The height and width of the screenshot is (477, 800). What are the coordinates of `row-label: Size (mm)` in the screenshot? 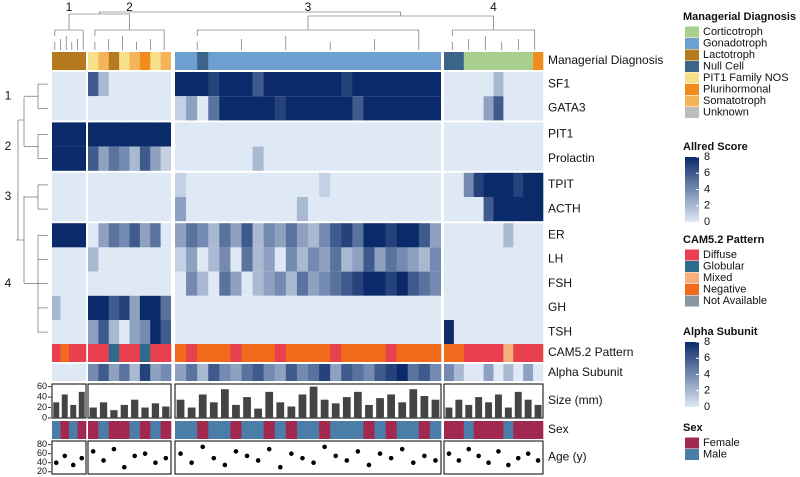 It's located at (575, 400).